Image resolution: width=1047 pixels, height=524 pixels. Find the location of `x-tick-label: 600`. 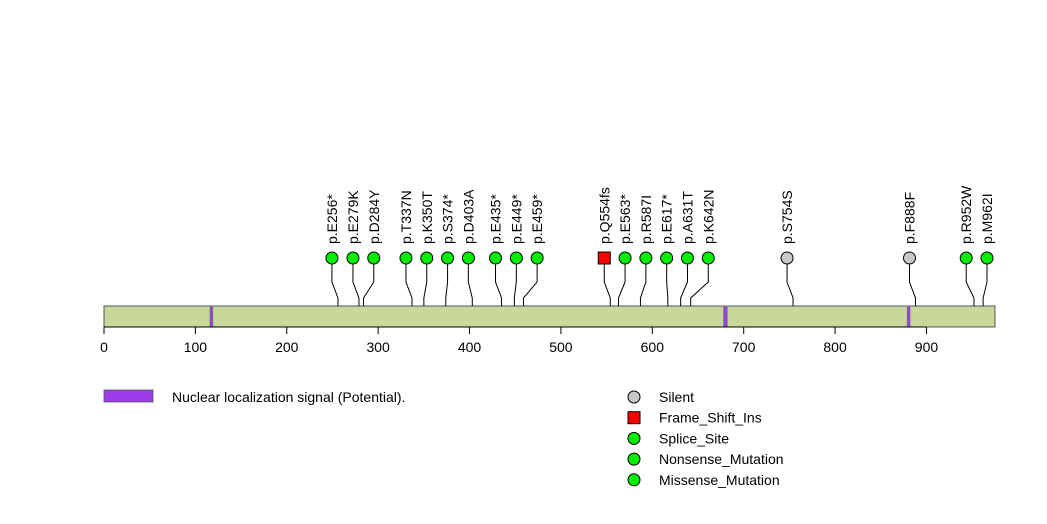

x-tick-label: 600 is located at coordinates (653, 347).